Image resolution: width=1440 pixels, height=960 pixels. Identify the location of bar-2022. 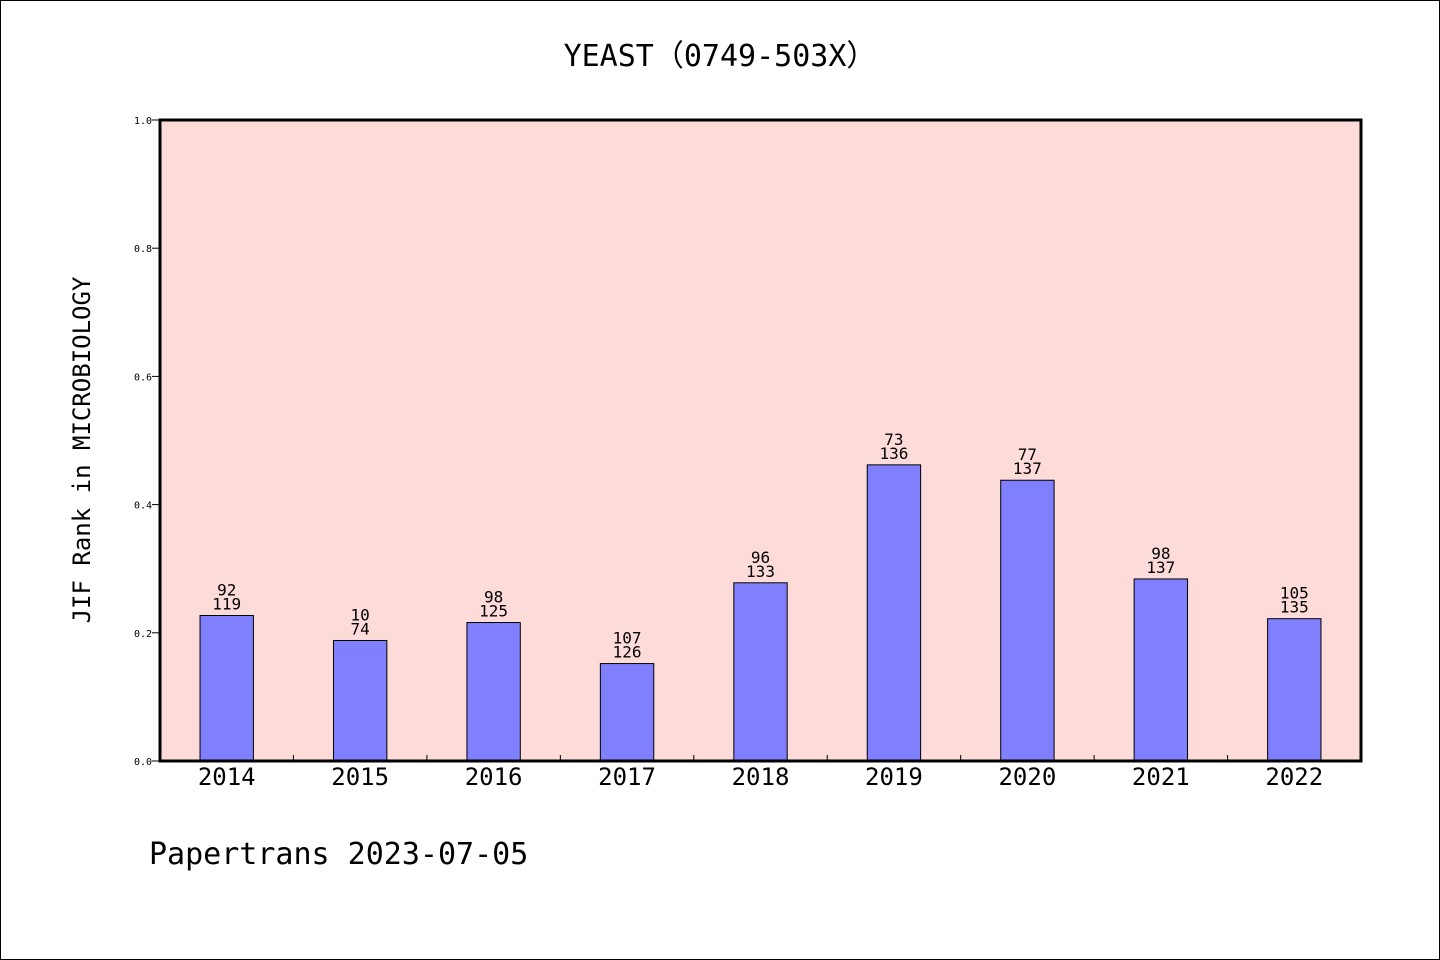
(1294, 690).